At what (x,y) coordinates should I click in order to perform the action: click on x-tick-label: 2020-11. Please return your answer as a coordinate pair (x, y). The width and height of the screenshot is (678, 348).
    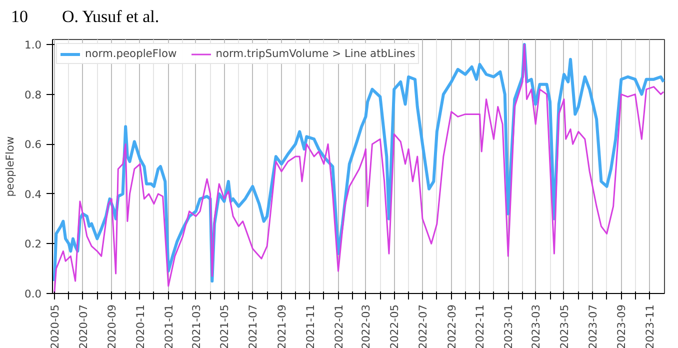
    Looking at the image, I should click on (140, 326).